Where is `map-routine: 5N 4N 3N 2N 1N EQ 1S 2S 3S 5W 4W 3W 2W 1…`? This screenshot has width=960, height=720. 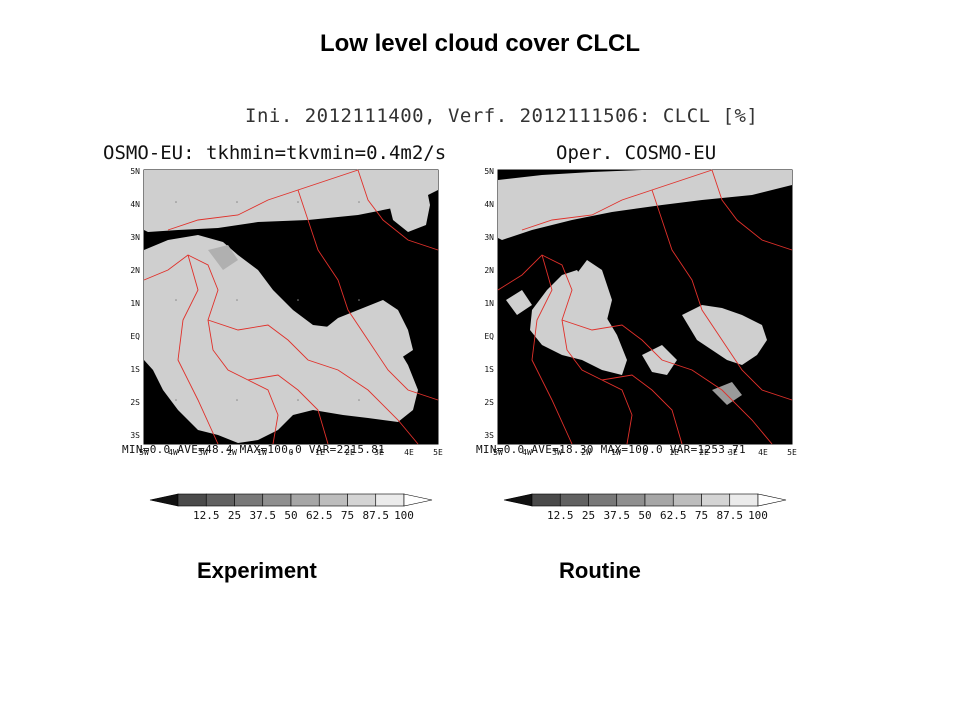 map-routine: 5N 4N 3N 2N 1N EQ 1S 2S 3S 5W 4W 3W 2W 1… is located at coordinates (640, 312).